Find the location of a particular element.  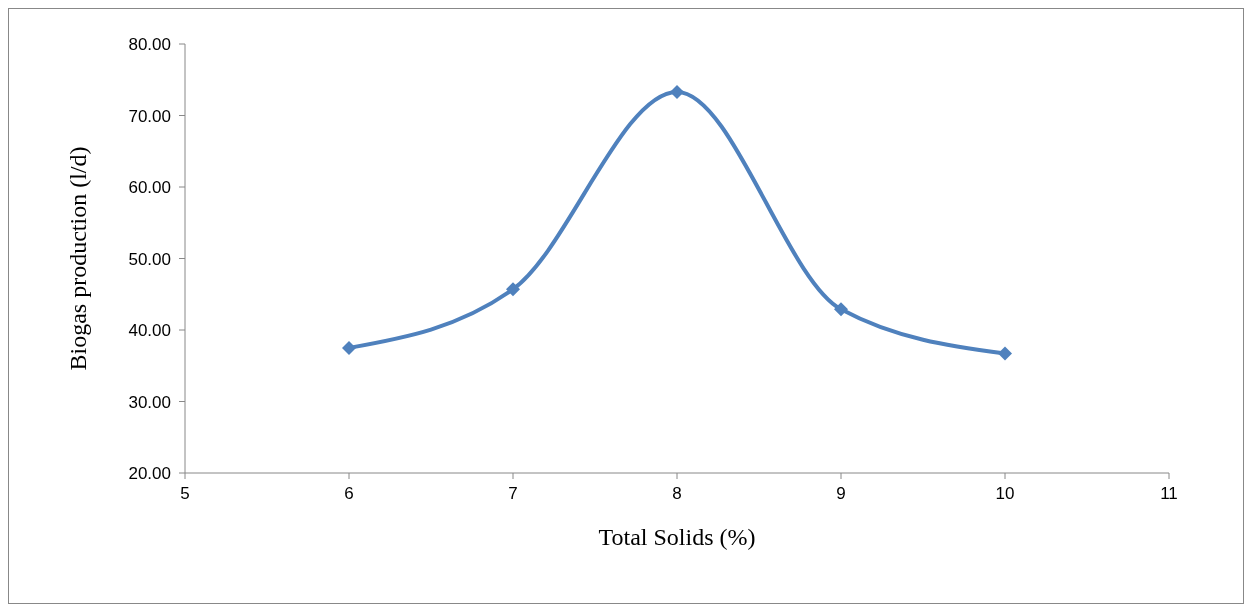

y-tick-label: 70.00 is located at coordinates (149, 116).